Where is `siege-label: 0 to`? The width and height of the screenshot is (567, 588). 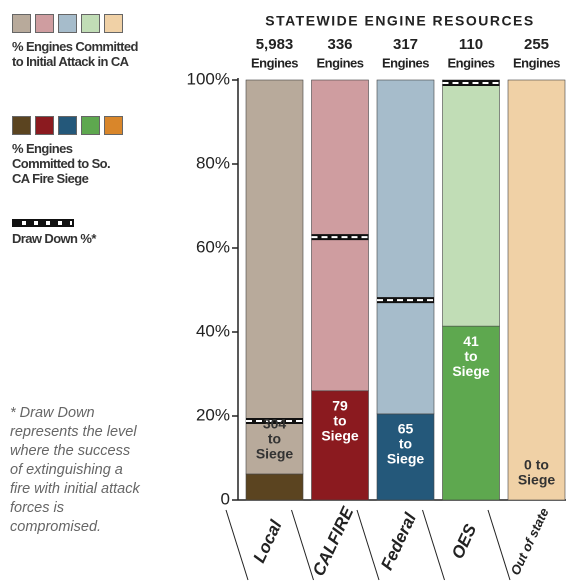
siege-label: 0 to is located at coordinates (536, 465).